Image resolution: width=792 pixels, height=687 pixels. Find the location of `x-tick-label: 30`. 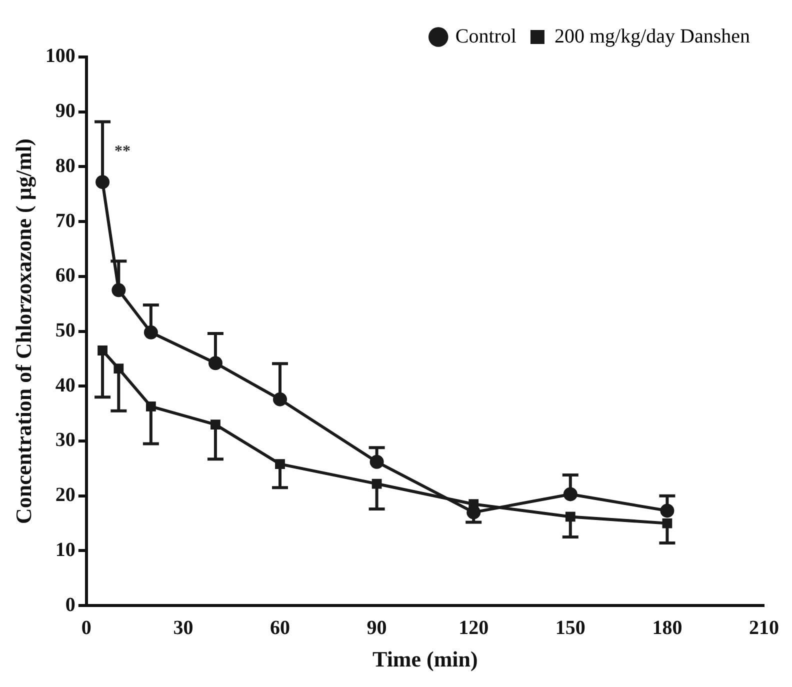

x-tick-label: 30 is located at coordinates (183, 627).